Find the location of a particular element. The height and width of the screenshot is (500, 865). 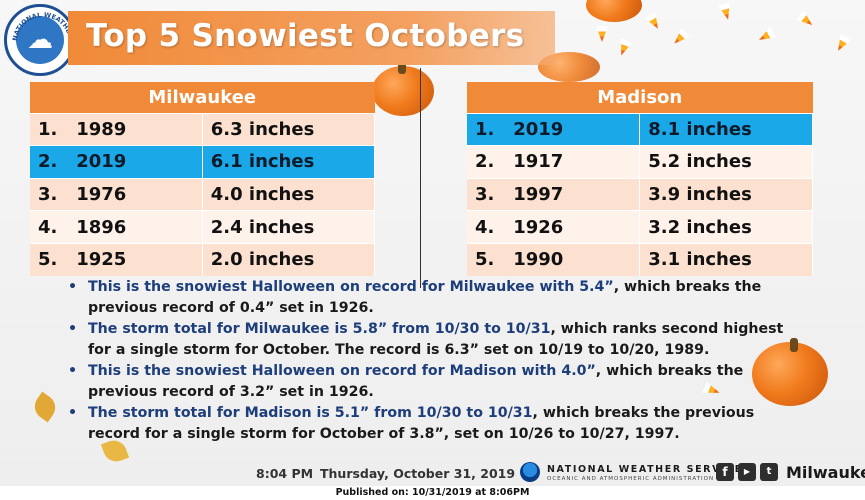

twitter-icon: t is located at coordinates (769, 472).